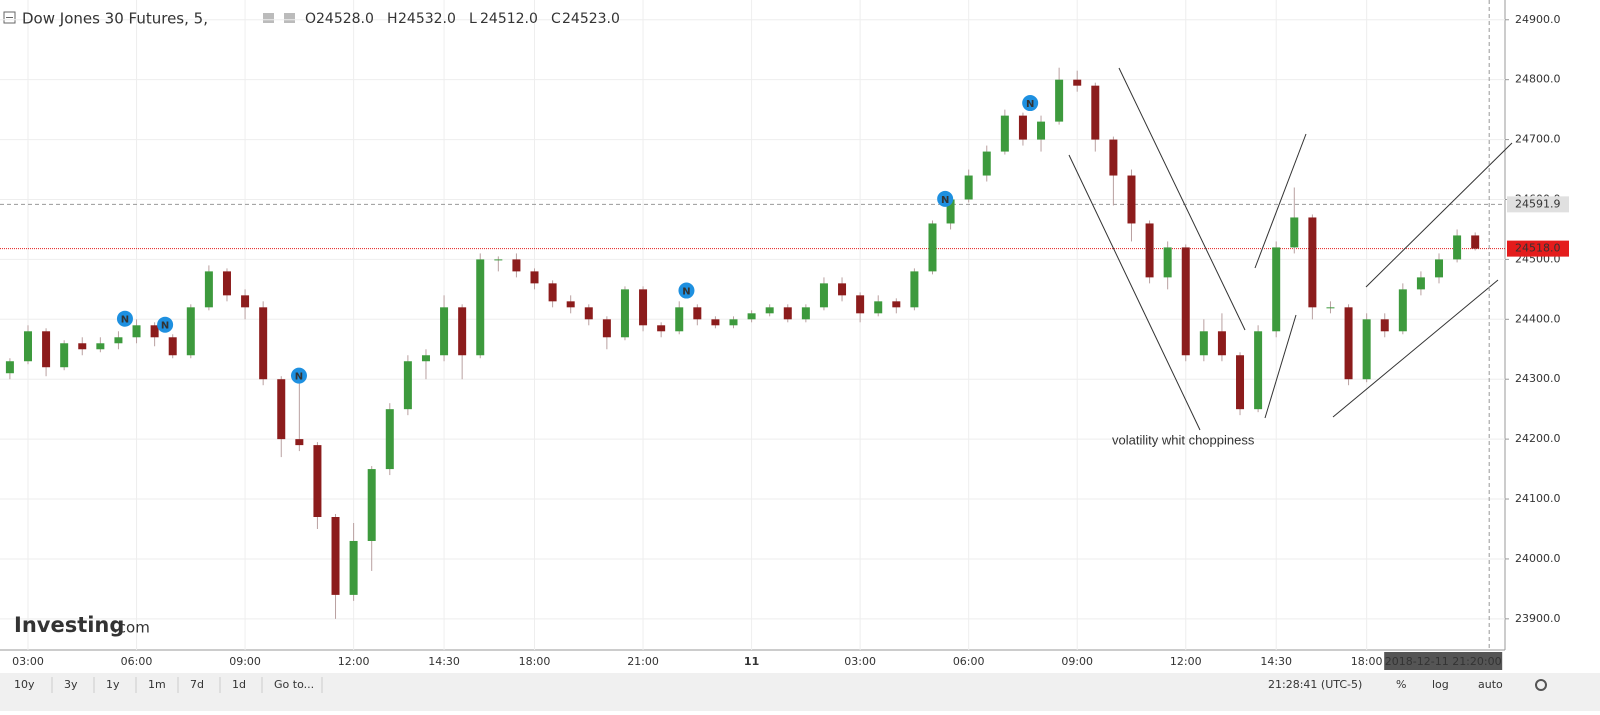  What do you see at coordinates (28, 661) in the screenshot?
I see `x-tick-label: 03:00` at bounding box center [28, 661].